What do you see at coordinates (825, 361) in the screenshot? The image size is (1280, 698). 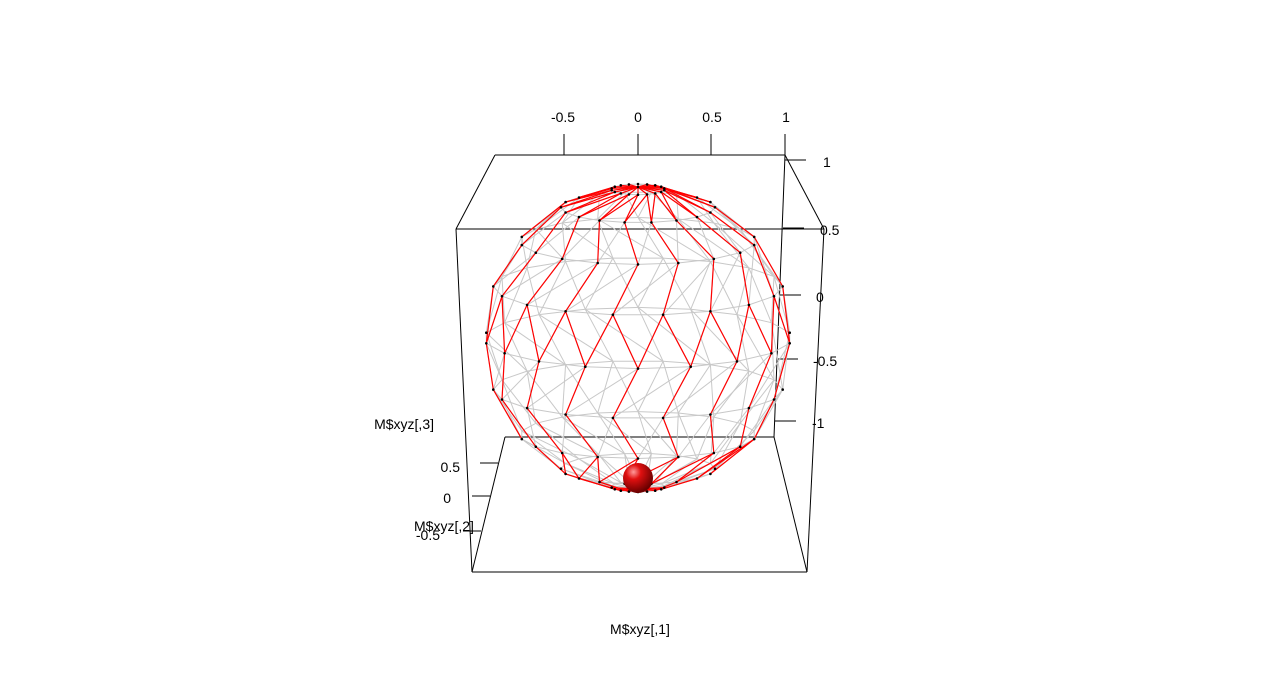 I see `z-tick-label: -0.5` at bounding box center [825, 361].